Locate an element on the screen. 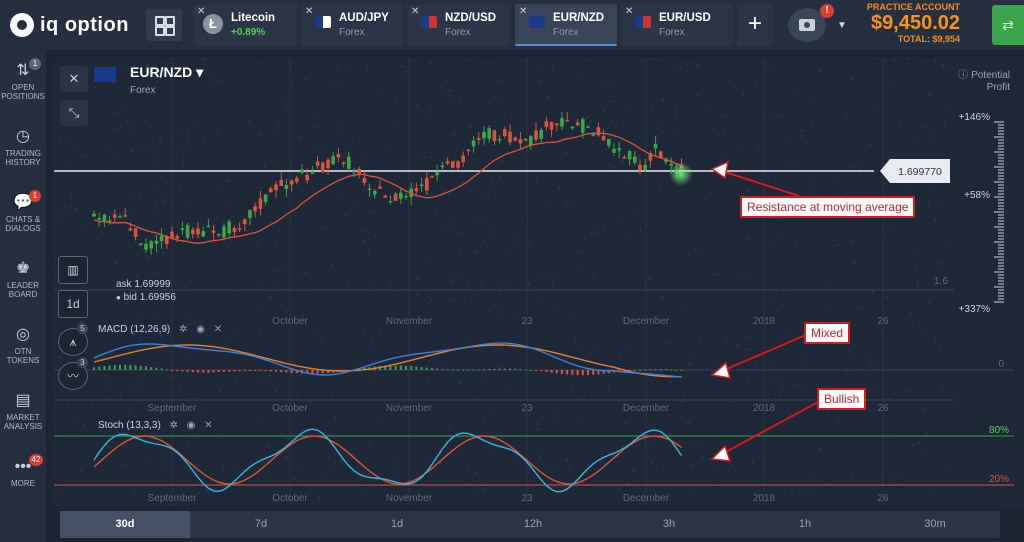 Image resolution: width=1024 pixels, height=542 pixels. sidebar-item-market-analysis: ▤ MARKET ANALYSIS is located at coordinates (23, 411).